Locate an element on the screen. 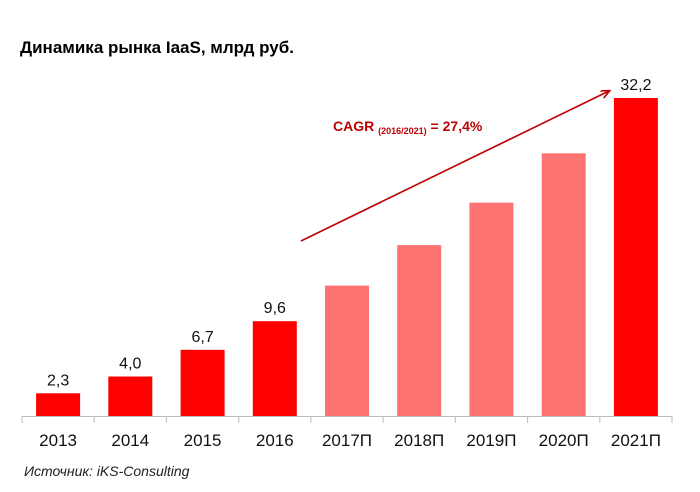 Image resolution: width=700 pixels, height=492 pixels. trend-arrow-line is located at coordinates (454, 166).